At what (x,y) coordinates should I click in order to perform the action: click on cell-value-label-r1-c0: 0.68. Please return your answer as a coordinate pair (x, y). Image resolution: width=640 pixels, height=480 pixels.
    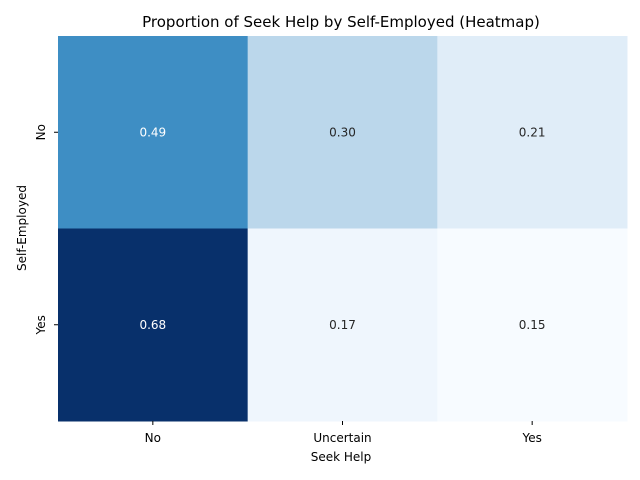
    Looking at the image, I should click on (152, 325).